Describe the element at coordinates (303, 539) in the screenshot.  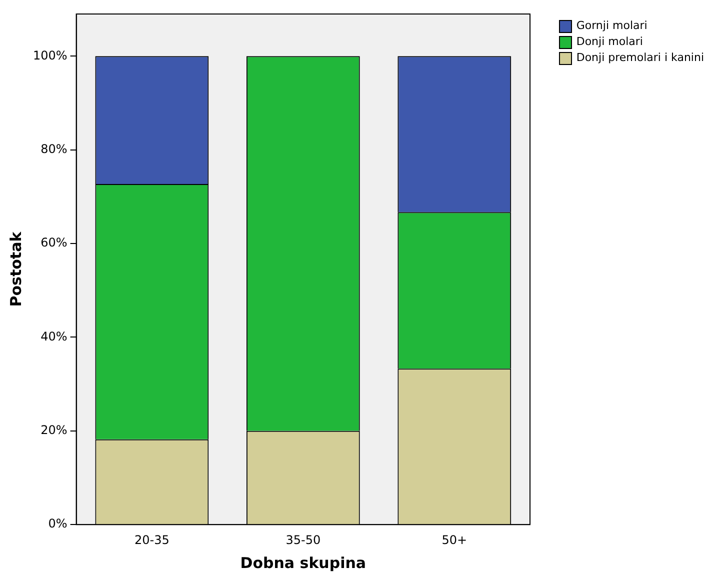
I see `x-tick-label: 35-50` at that location.